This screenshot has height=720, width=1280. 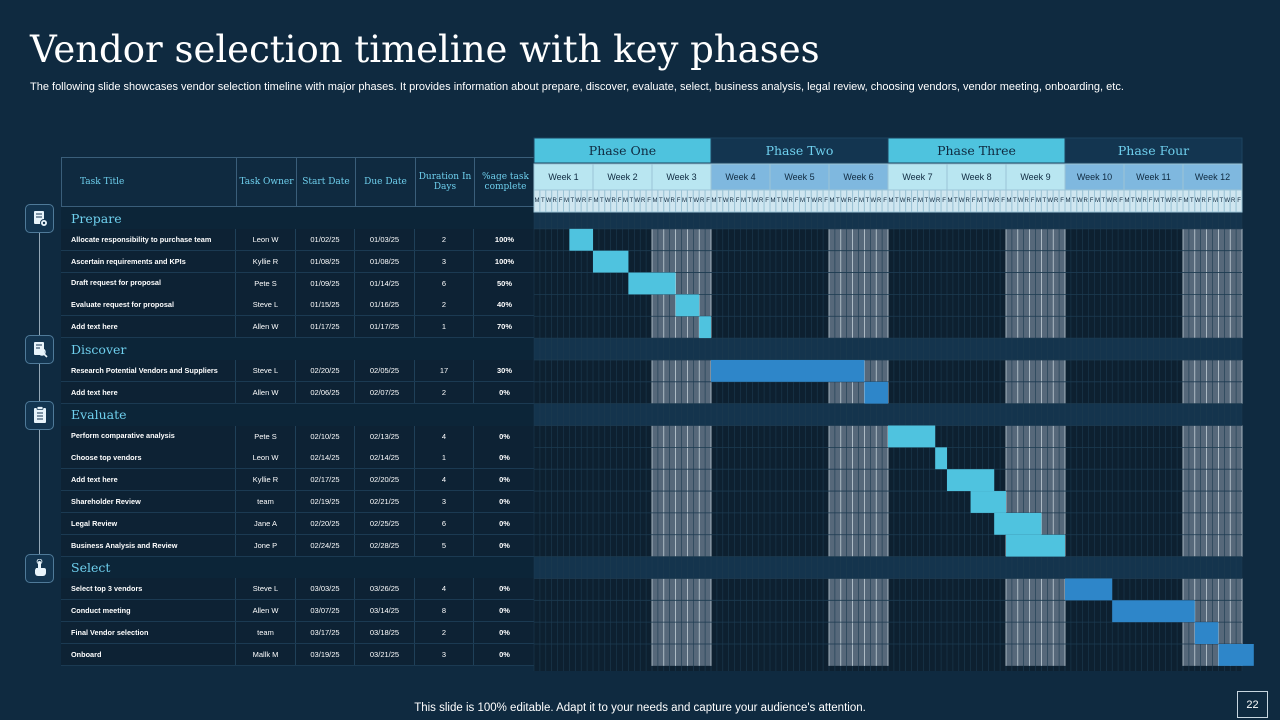 I want to click on start-date: 02/06/25, so click(x=325, y=392).